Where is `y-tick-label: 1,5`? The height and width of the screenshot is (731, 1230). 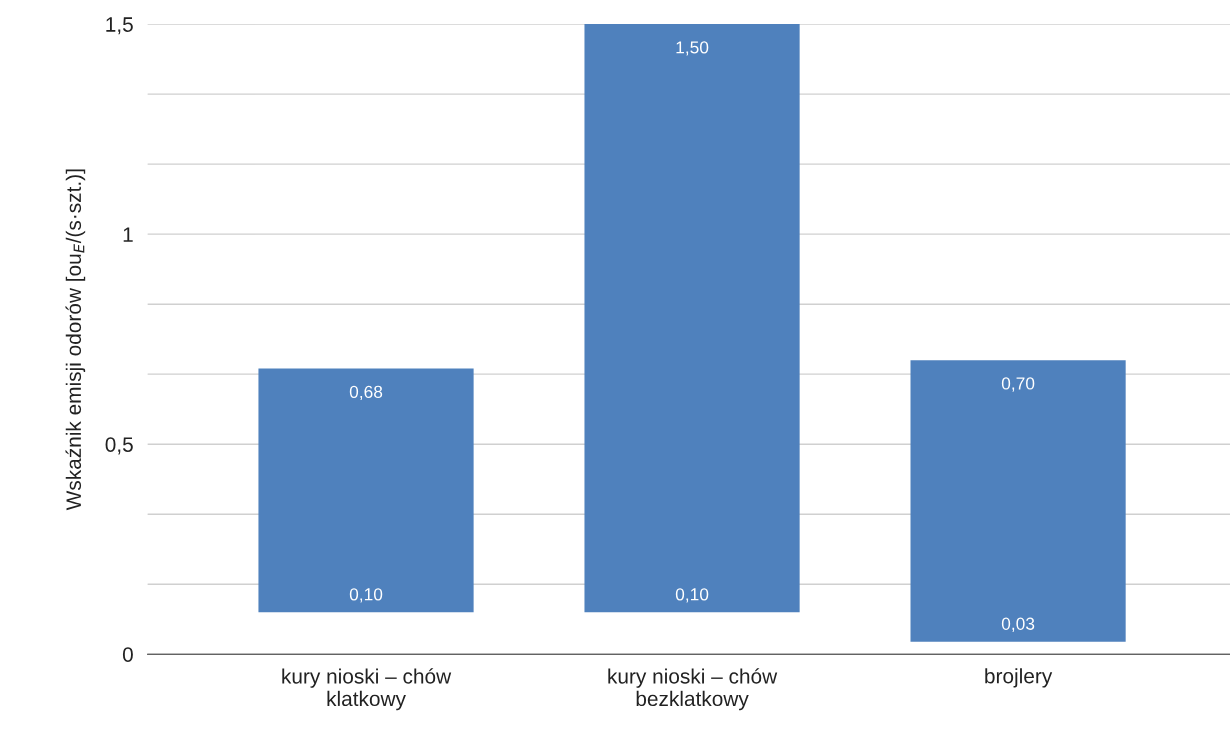
y-tick-label: 1,5 is located at coordinates (119, 26).